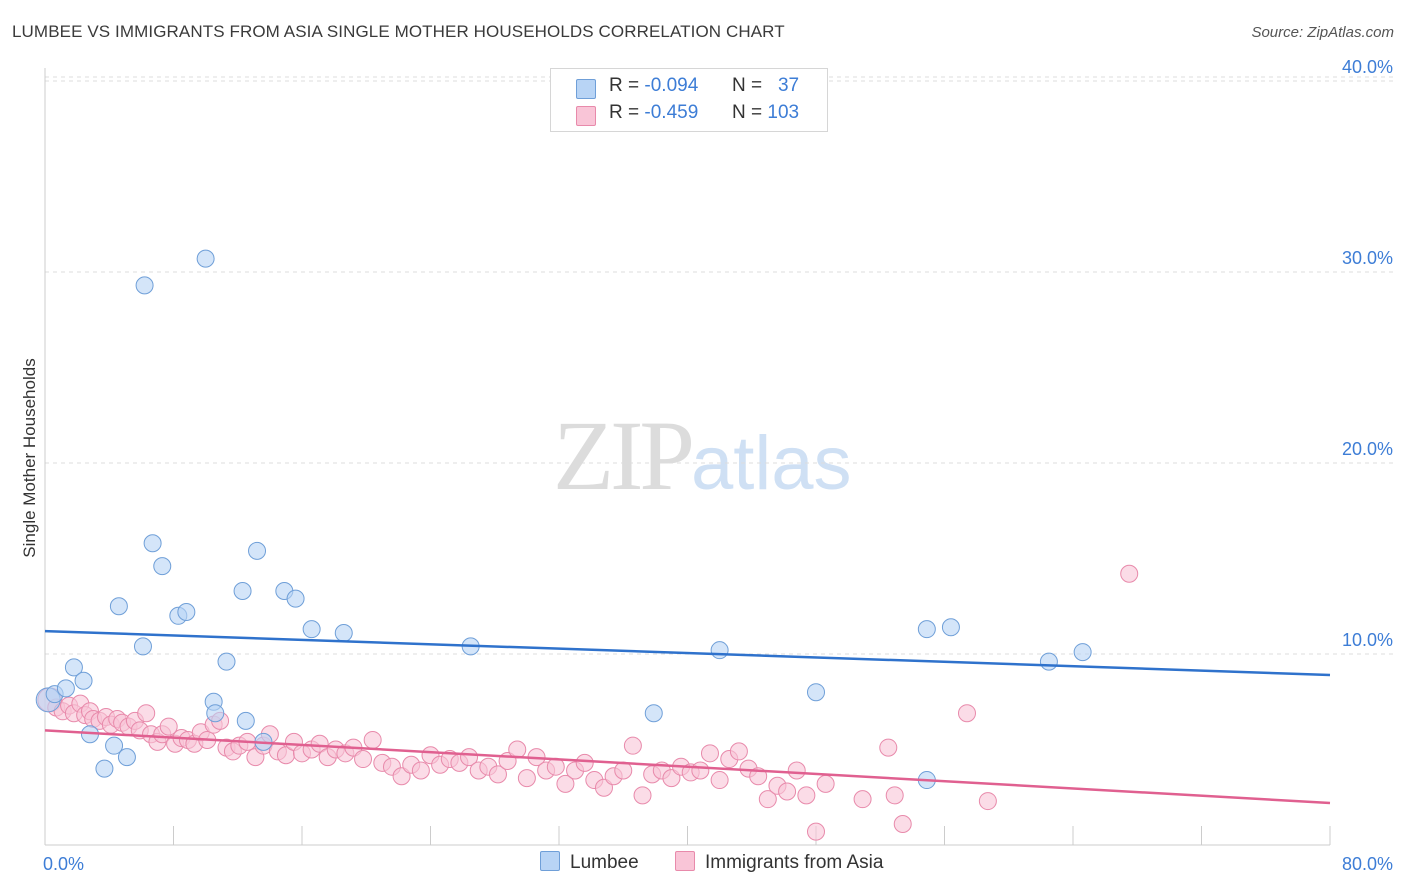 The image size is (1406, 892). What do you see at coordinates (687, 653) in the screenshot?
I see `lumbee-trend-line` at bounding box center [687, 653].